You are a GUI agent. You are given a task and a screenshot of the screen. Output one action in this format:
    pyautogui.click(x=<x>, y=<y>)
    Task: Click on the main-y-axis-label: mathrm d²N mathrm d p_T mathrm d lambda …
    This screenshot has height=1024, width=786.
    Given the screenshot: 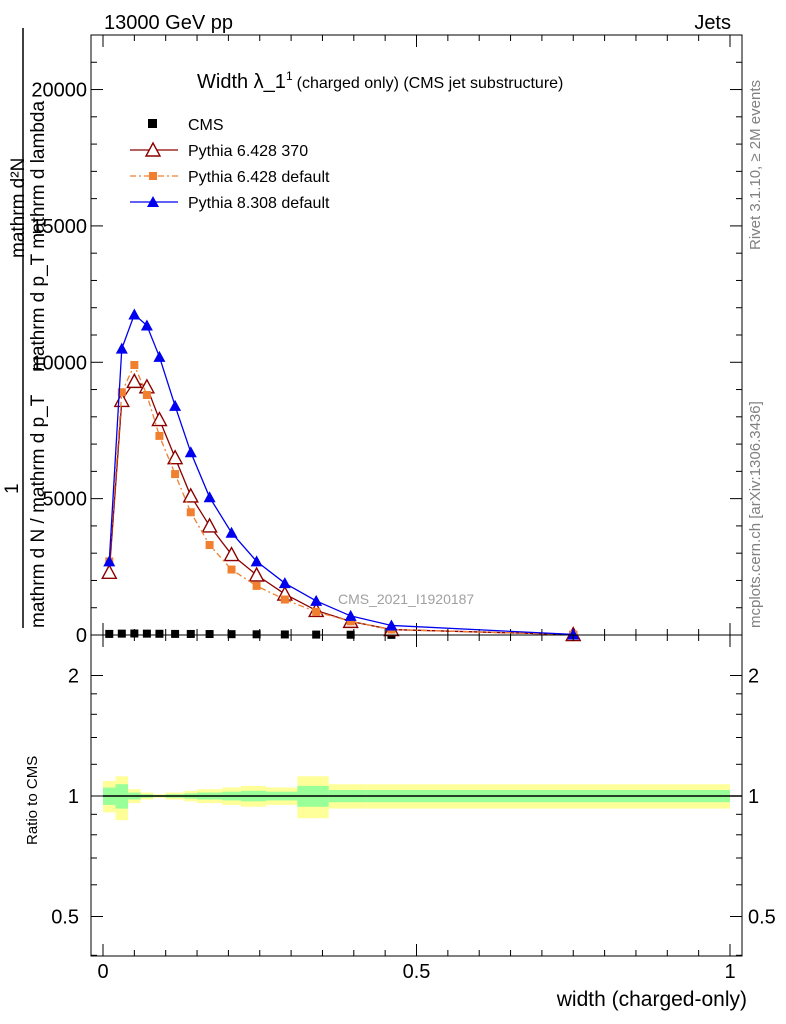 What is the action you would take?
    pyautogui.click(x=25, y=328)
    